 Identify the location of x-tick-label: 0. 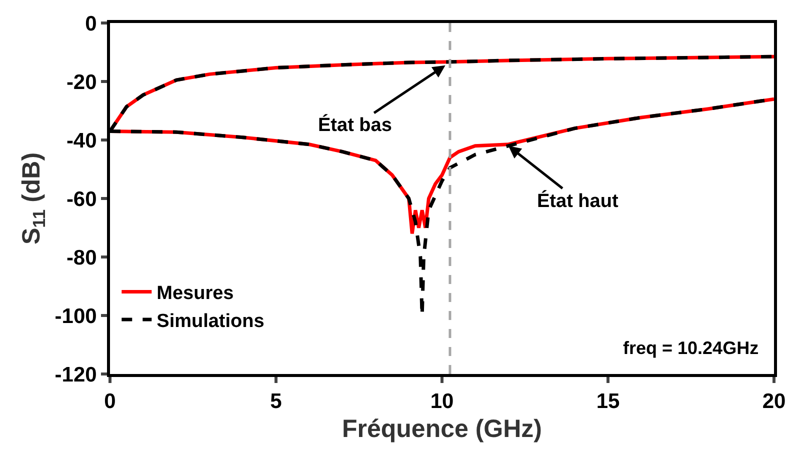
(110, 402).